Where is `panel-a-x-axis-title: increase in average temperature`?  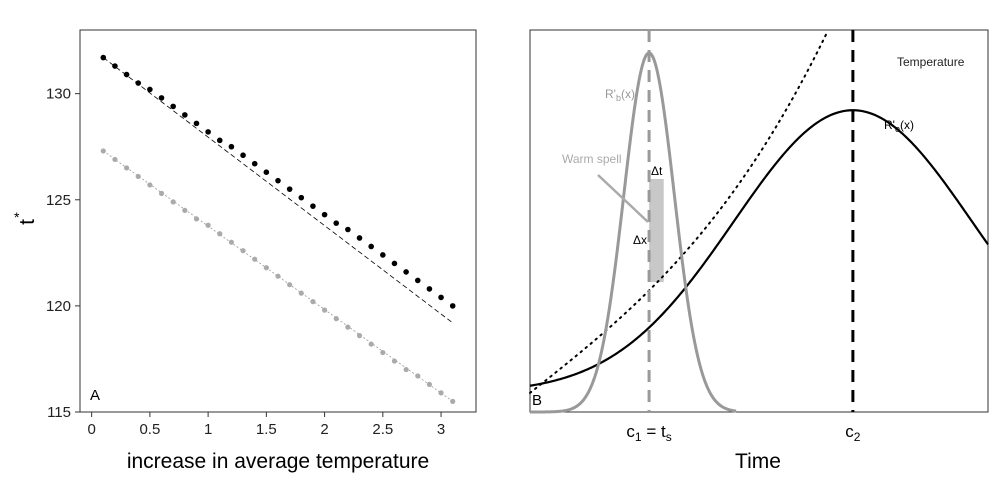
panel-a-x-axis-title: increase in average temperature is located at coordinates (278, 461).